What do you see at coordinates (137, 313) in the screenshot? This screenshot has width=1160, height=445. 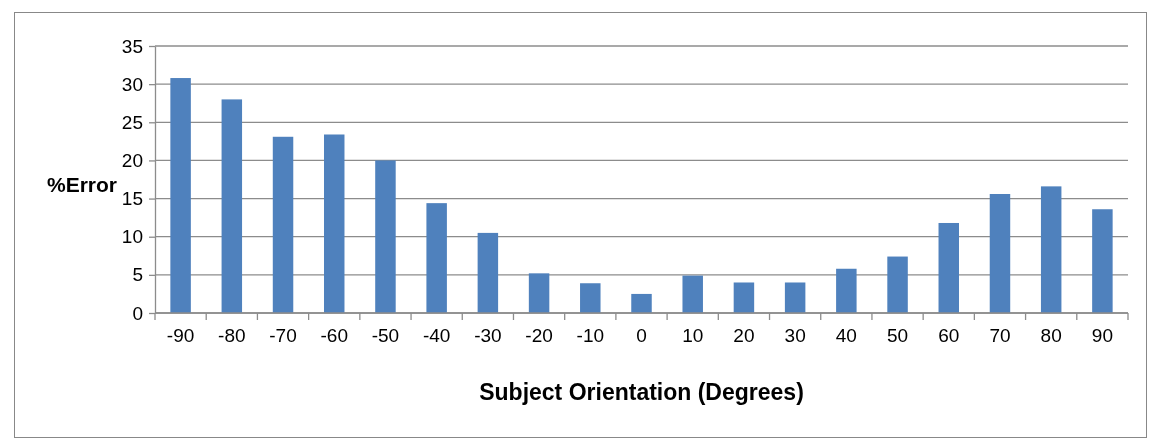 I see `y-tick-label: 0` at bounding box center [137, 313].